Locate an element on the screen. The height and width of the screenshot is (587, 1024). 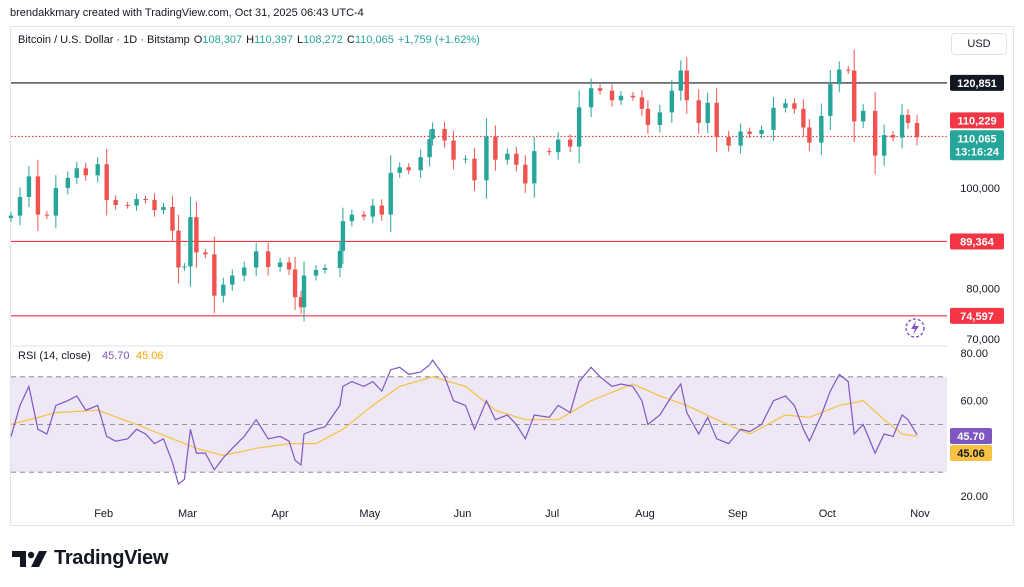
tag-resistance-text: 120,851 is located at coordinates (977, 84).